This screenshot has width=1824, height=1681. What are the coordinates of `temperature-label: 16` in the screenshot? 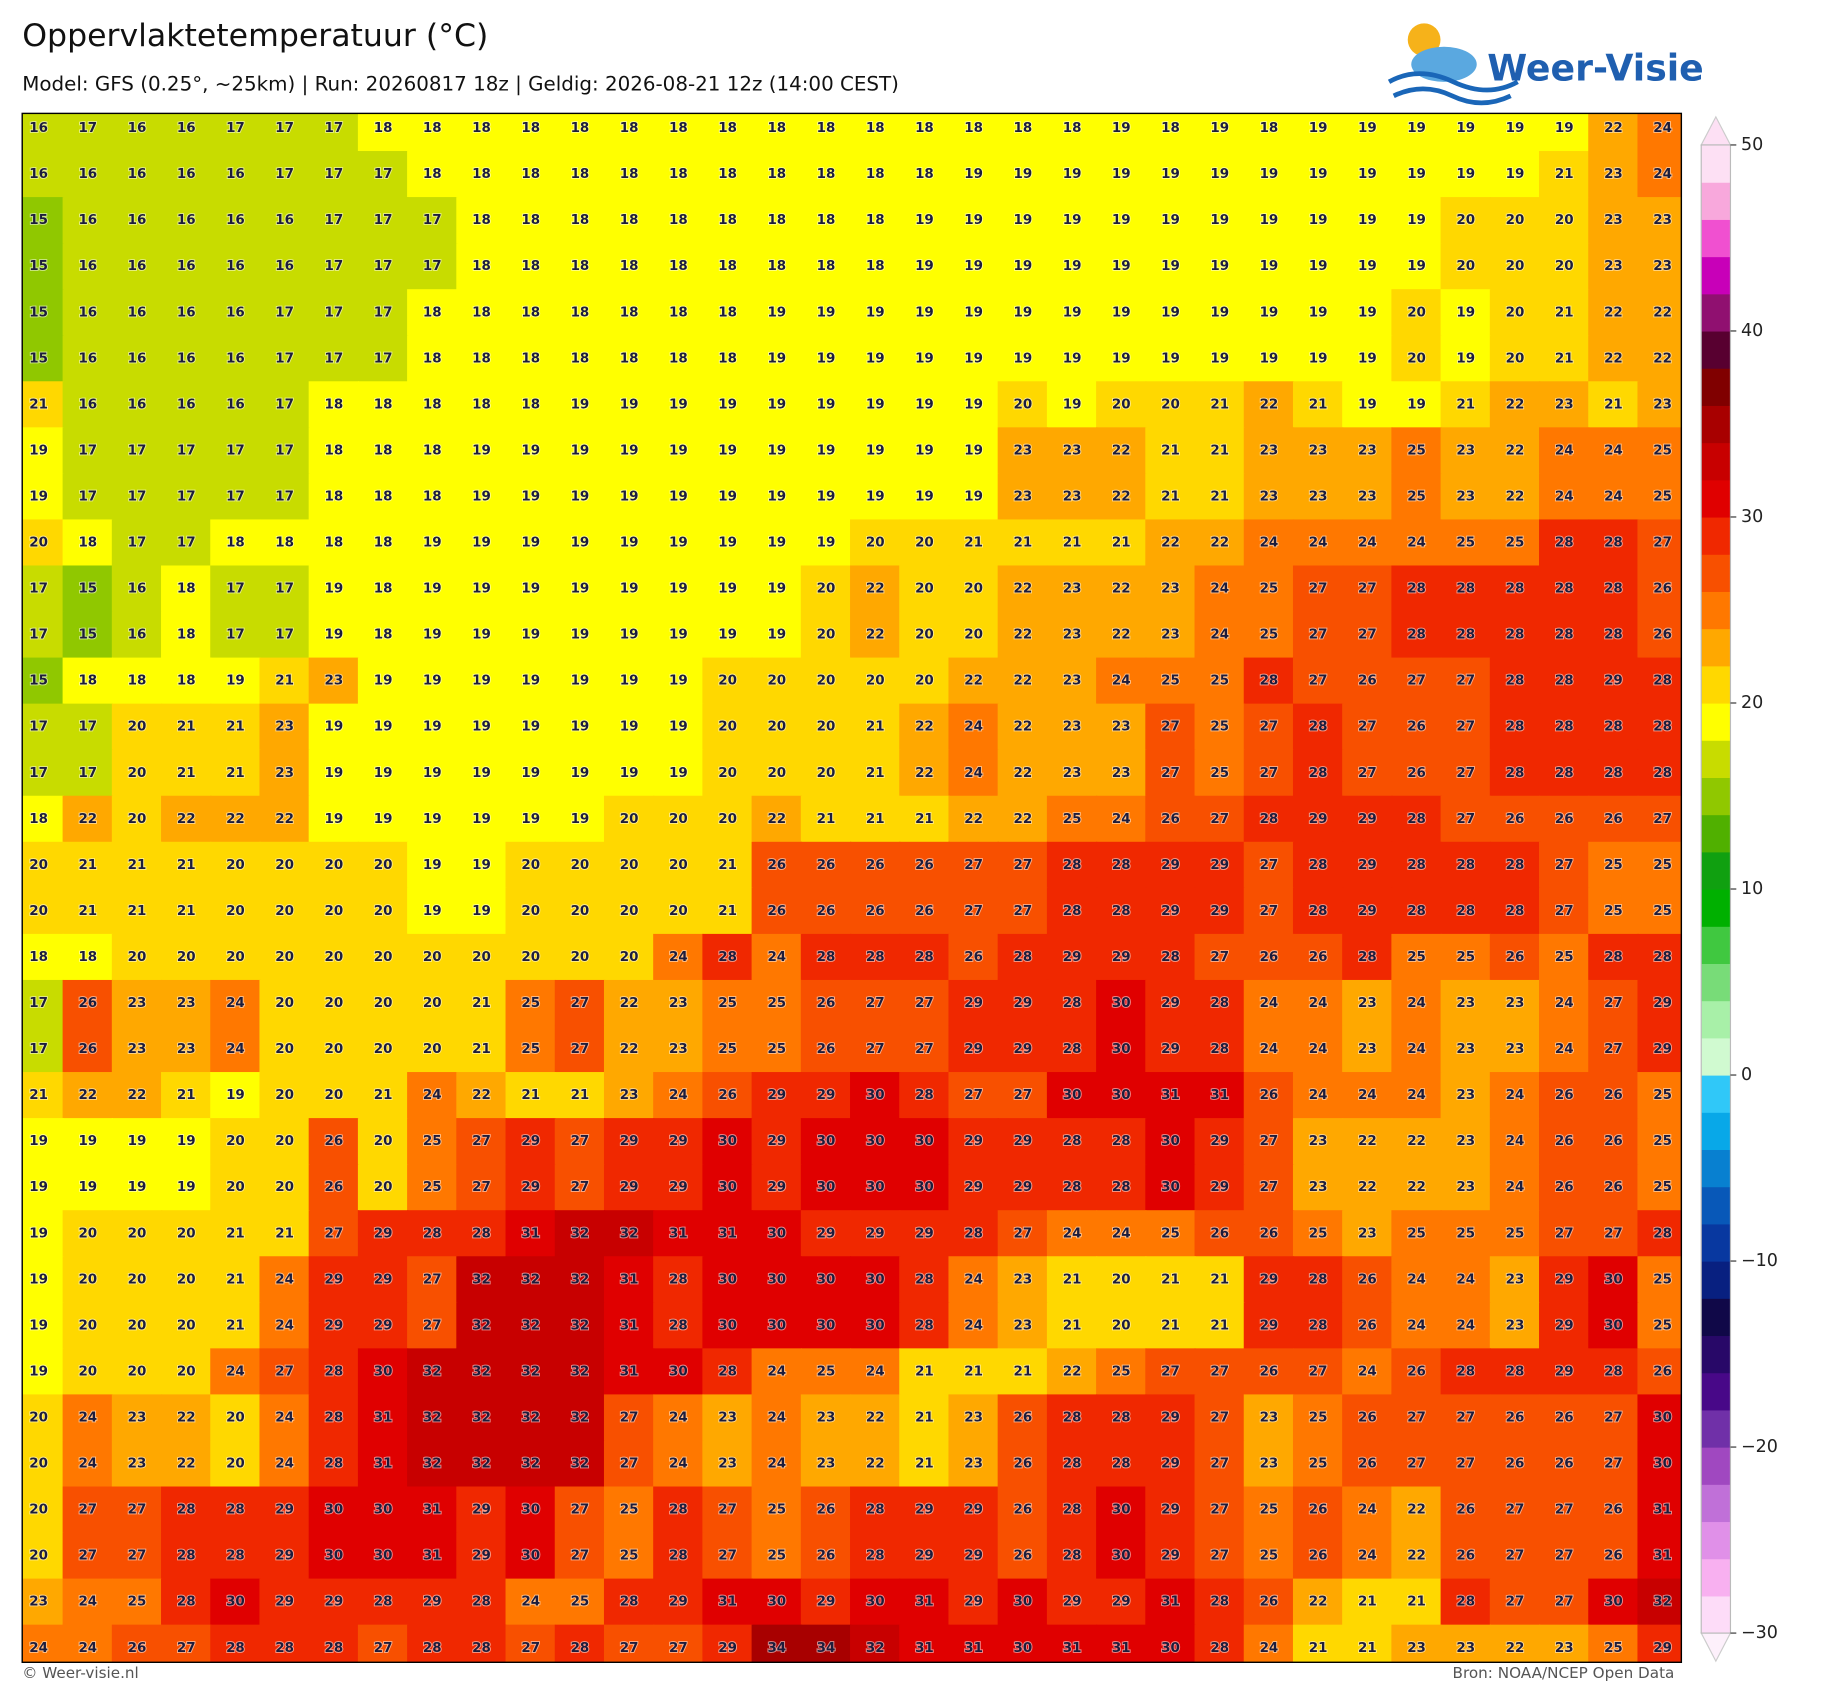 It's located at (235, 174).